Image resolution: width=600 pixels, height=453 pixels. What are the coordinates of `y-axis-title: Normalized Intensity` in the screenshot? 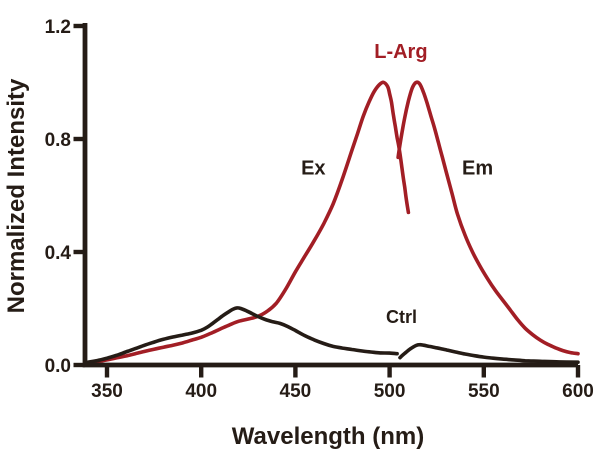 It's located at (16, 195).